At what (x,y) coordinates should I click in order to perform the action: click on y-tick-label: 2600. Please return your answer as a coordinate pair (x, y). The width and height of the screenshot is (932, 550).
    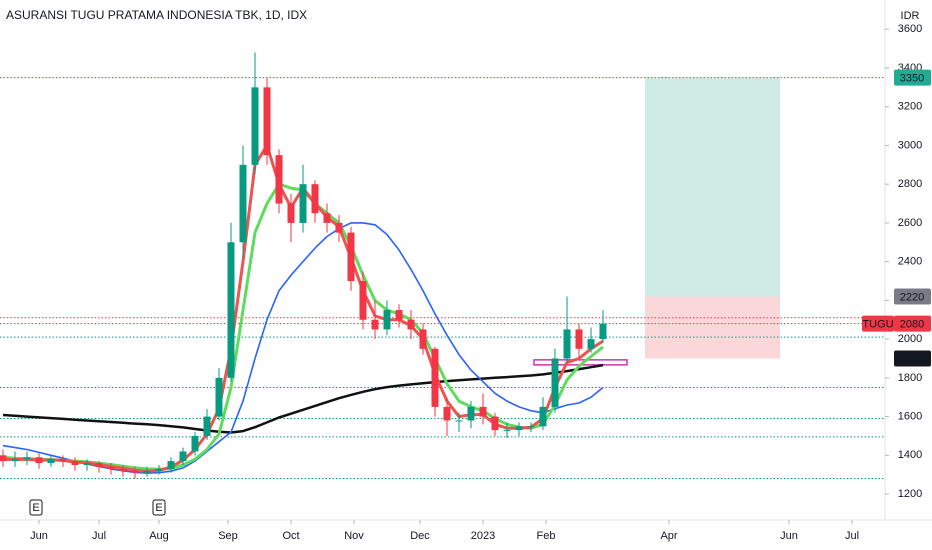
    Looking at the image, I should click on (910, 223).